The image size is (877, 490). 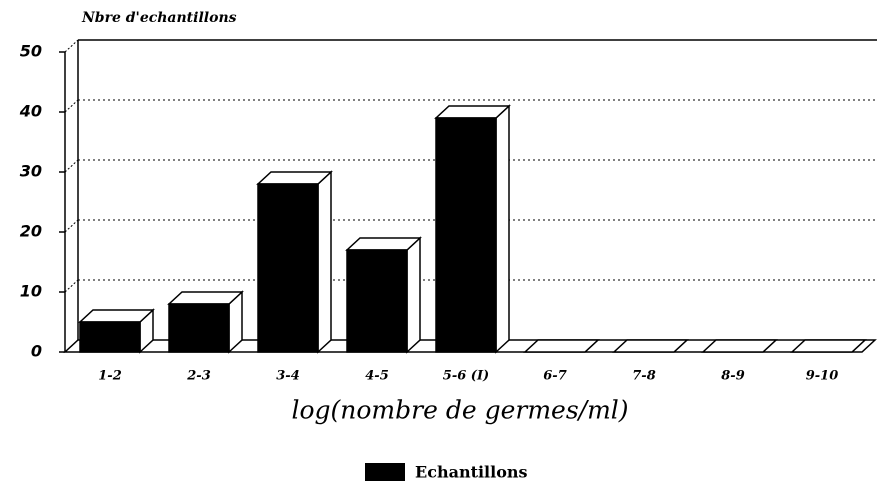 What do you see at coordinates (466, 376) in the screenshot?
I see `x-tick-label: 5-6 (I)` at bounding box center [466, 376].